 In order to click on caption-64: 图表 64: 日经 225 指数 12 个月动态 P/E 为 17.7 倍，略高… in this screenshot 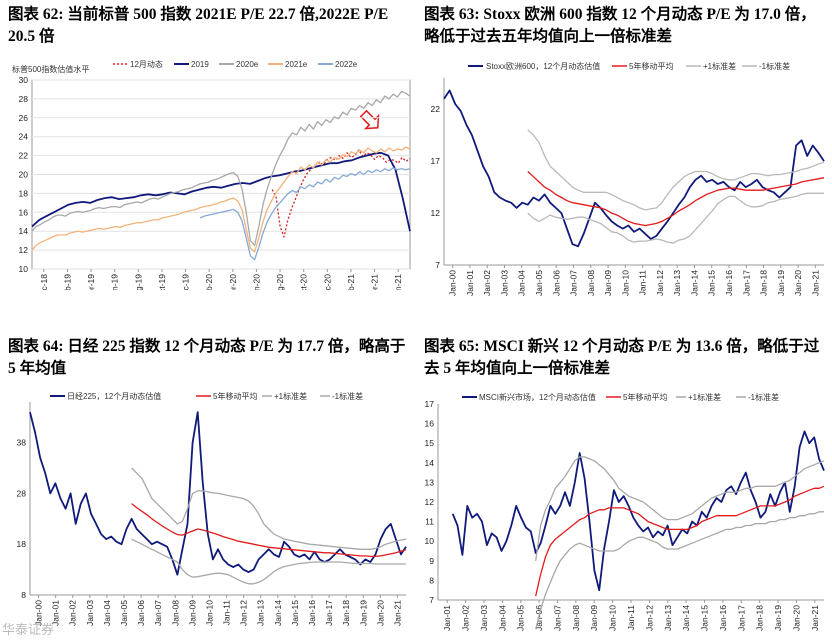, I will do `click(207, 357)`.